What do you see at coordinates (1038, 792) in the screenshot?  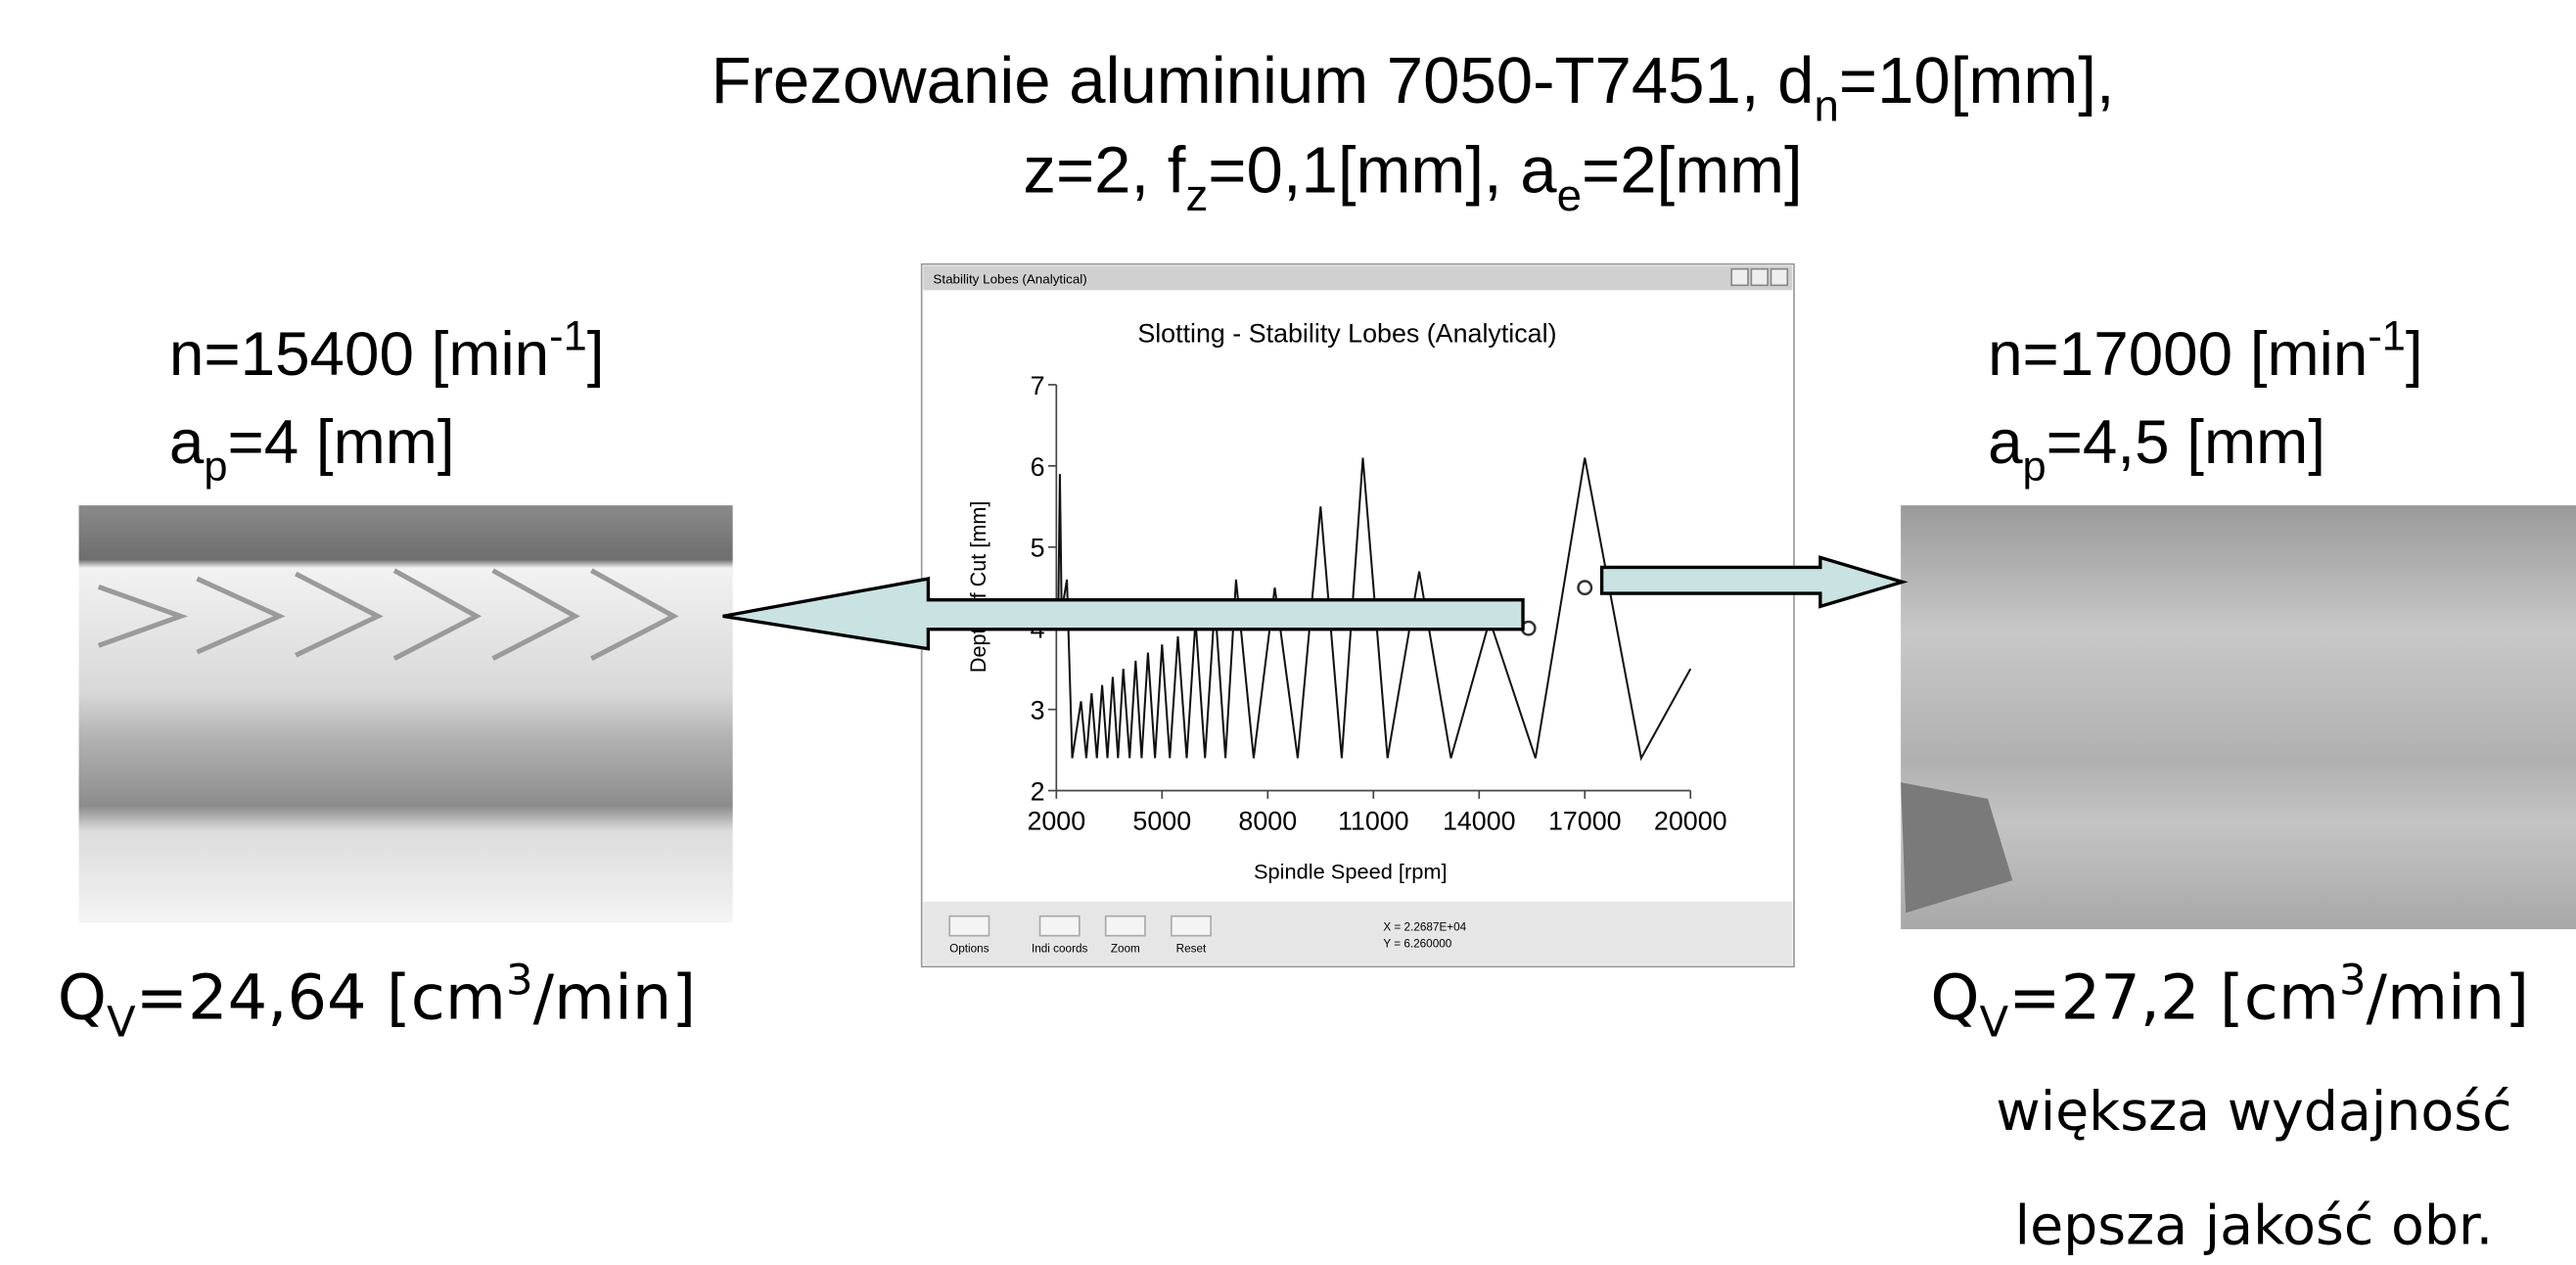 I see `y-tick-label: 2` at bounding box center [1038, 792].